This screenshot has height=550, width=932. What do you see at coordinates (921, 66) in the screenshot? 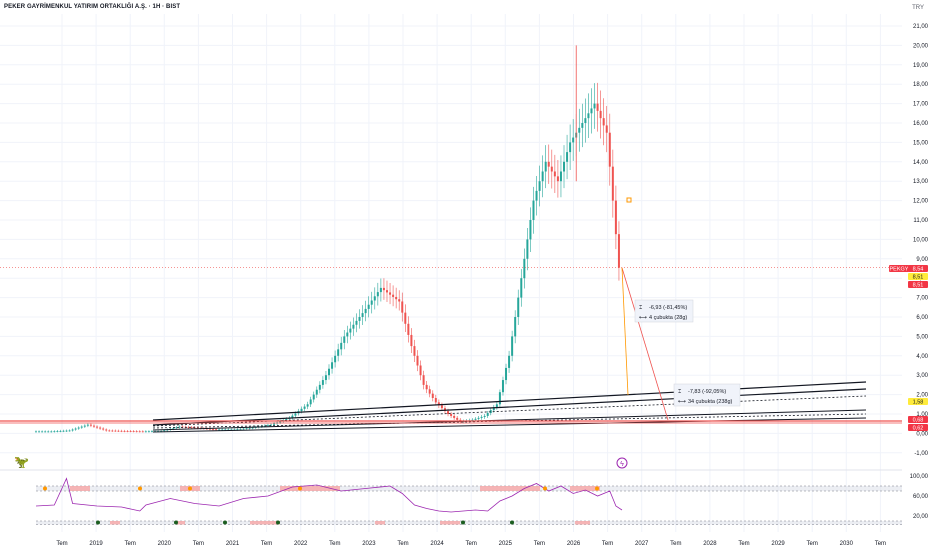
I see `price-tick-label: 19,00` at bounding box center [921, 66].